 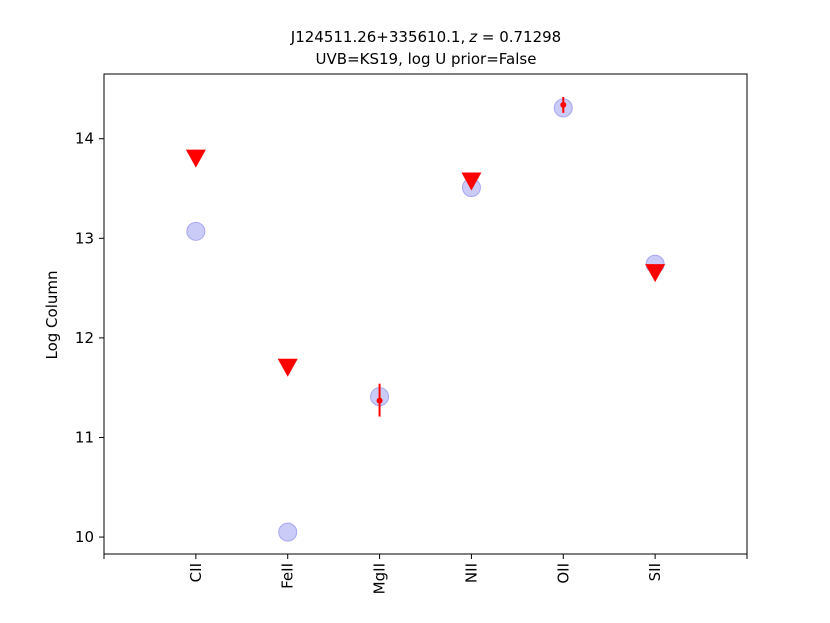 What do you see at coordinates (380, 578) in the screenshot?
I see `x-tick-label: MgII` at bounding box center [380, 578].